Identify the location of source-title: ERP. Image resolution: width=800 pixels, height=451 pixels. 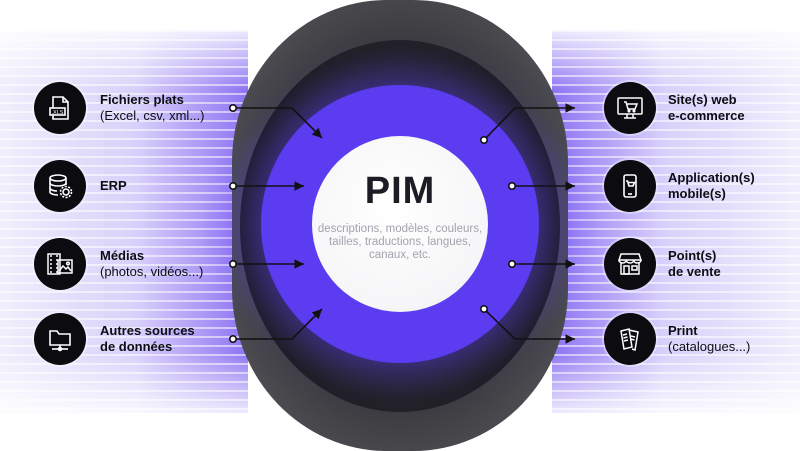
(113, 185).